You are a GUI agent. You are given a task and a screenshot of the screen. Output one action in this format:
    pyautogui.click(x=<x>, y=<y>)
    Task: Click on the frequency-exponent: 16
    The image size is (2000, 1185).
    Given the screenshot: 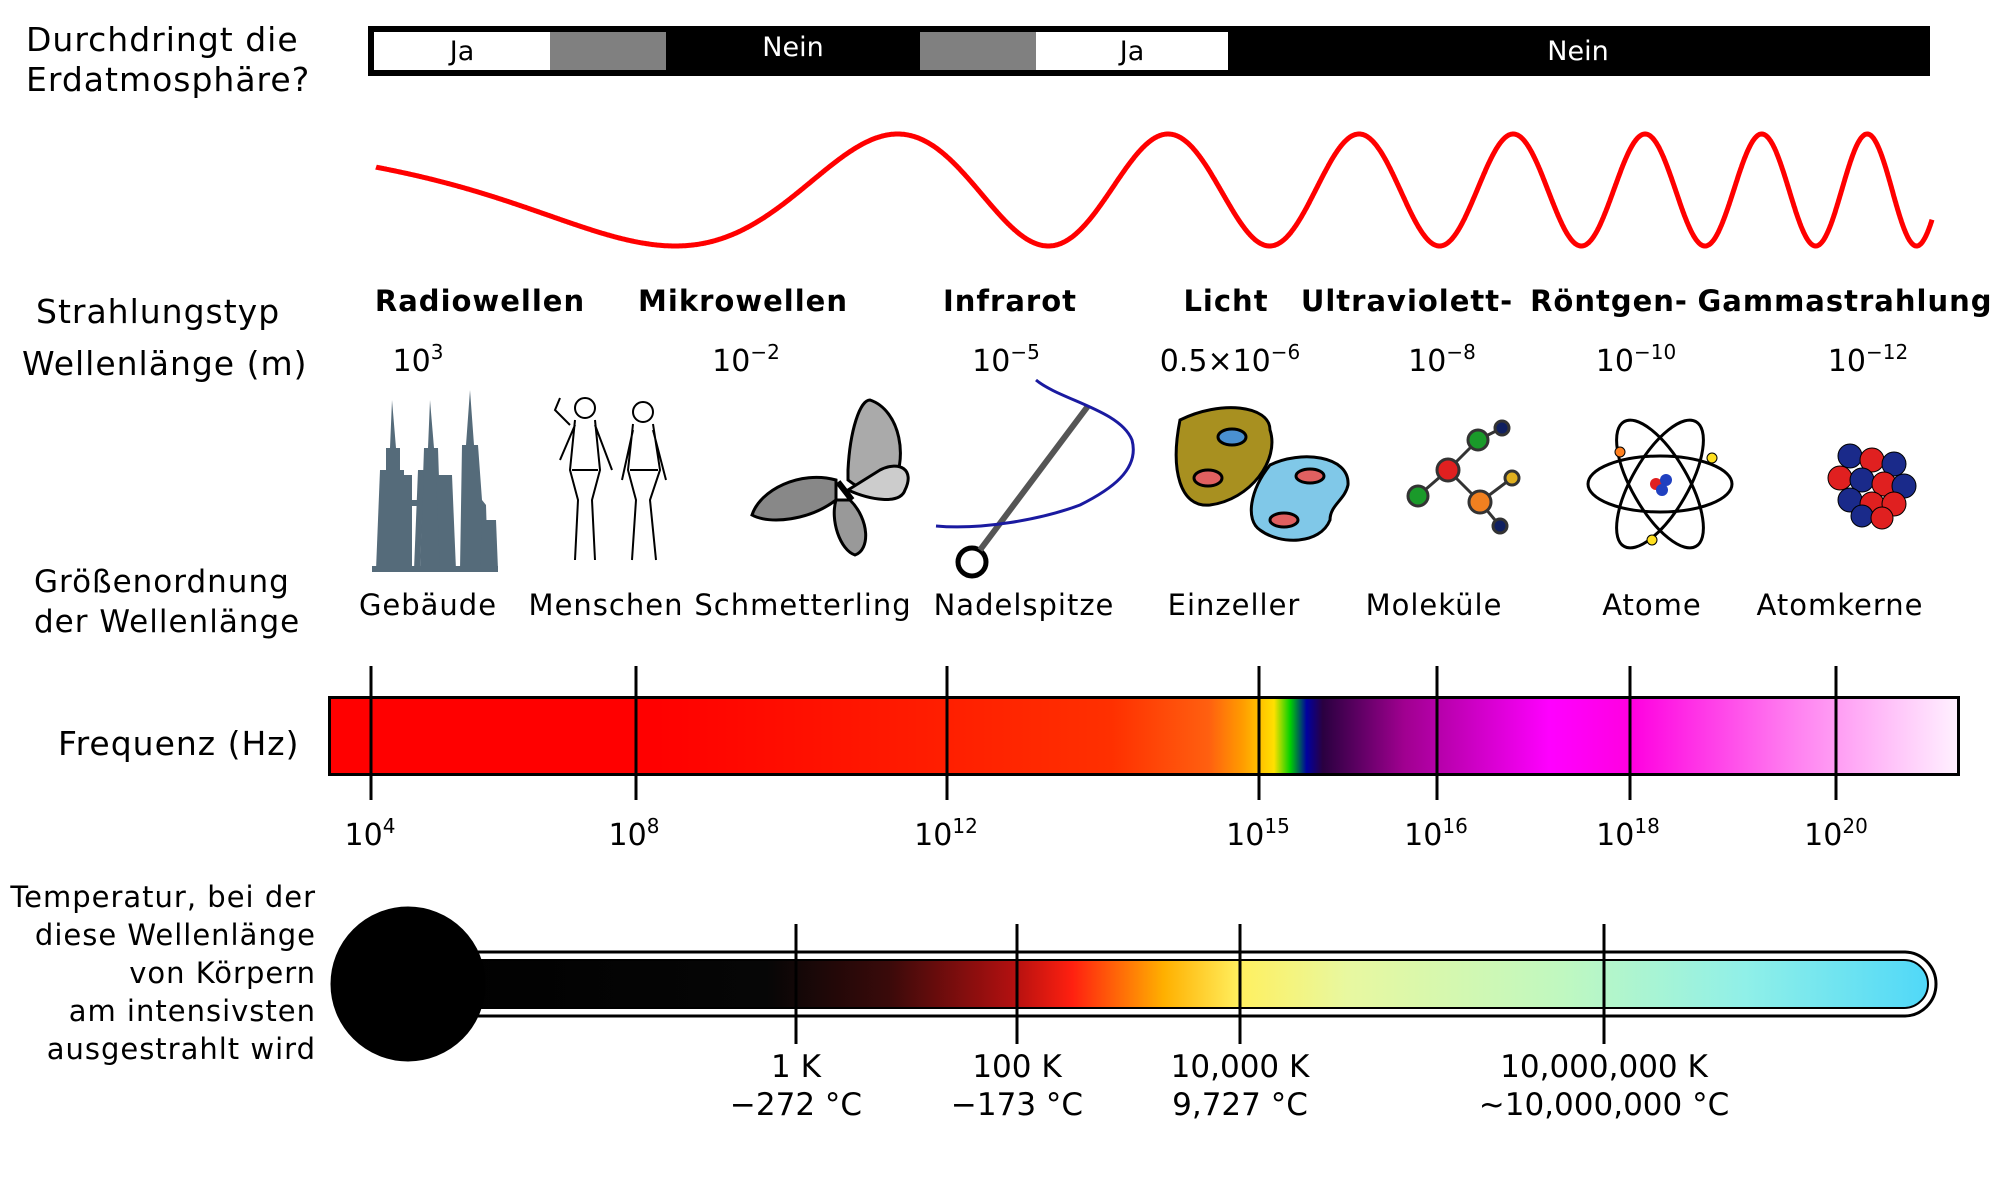 What is the action you would take?
    pyautogui.click(x=1455, y=826)
    